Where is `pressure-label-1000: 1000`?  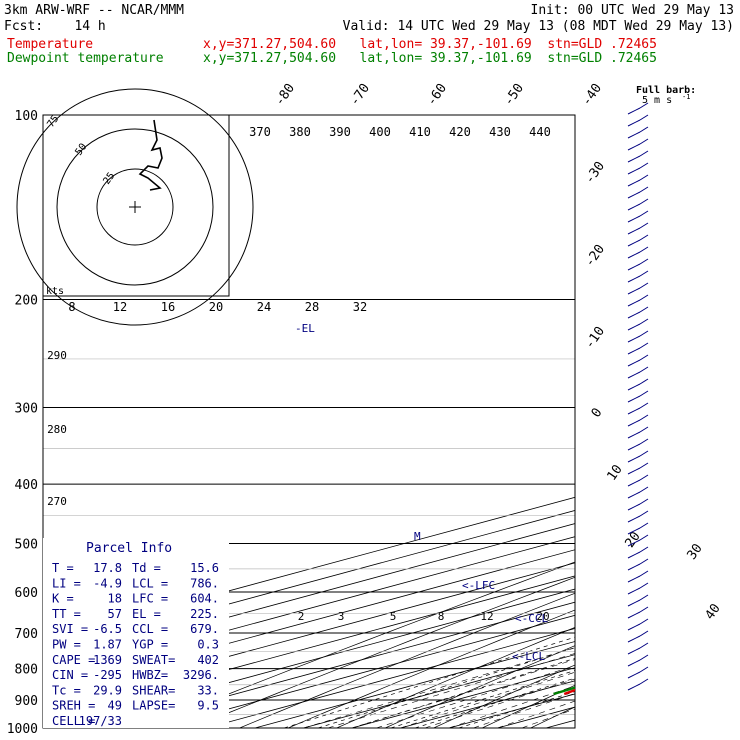 pressure-label-1000: 1000 is located at coordinates (22, 729).